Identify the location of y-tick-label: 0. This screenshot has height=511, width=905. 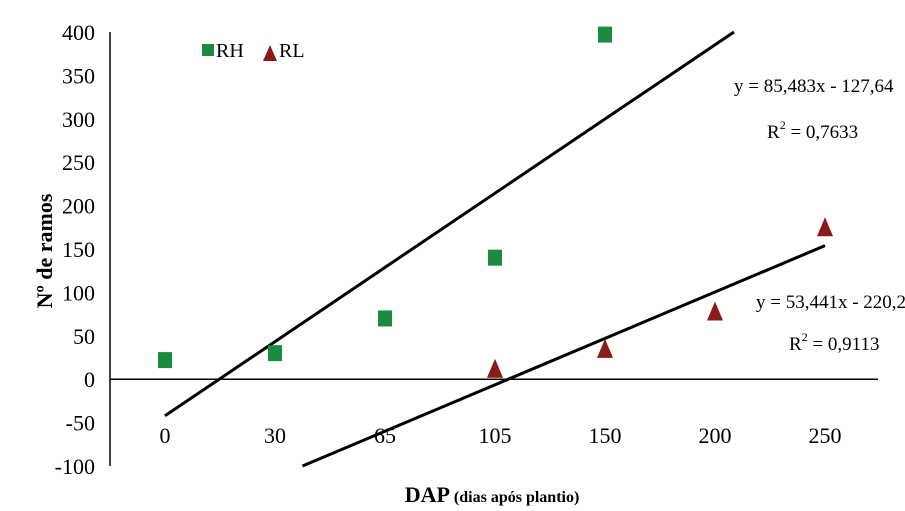
(89, 379).